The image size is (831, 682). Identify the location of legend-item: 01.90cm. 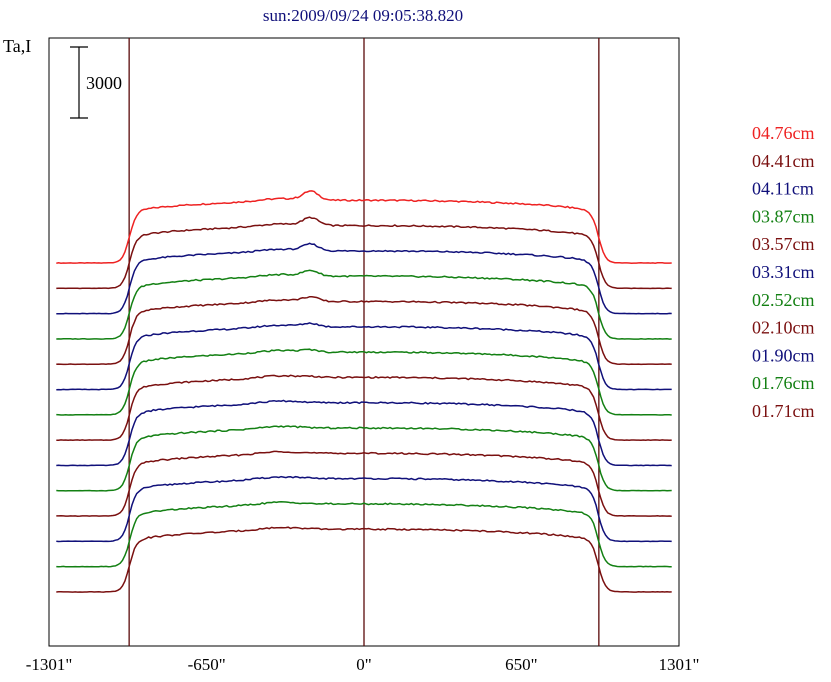
(783, 355).